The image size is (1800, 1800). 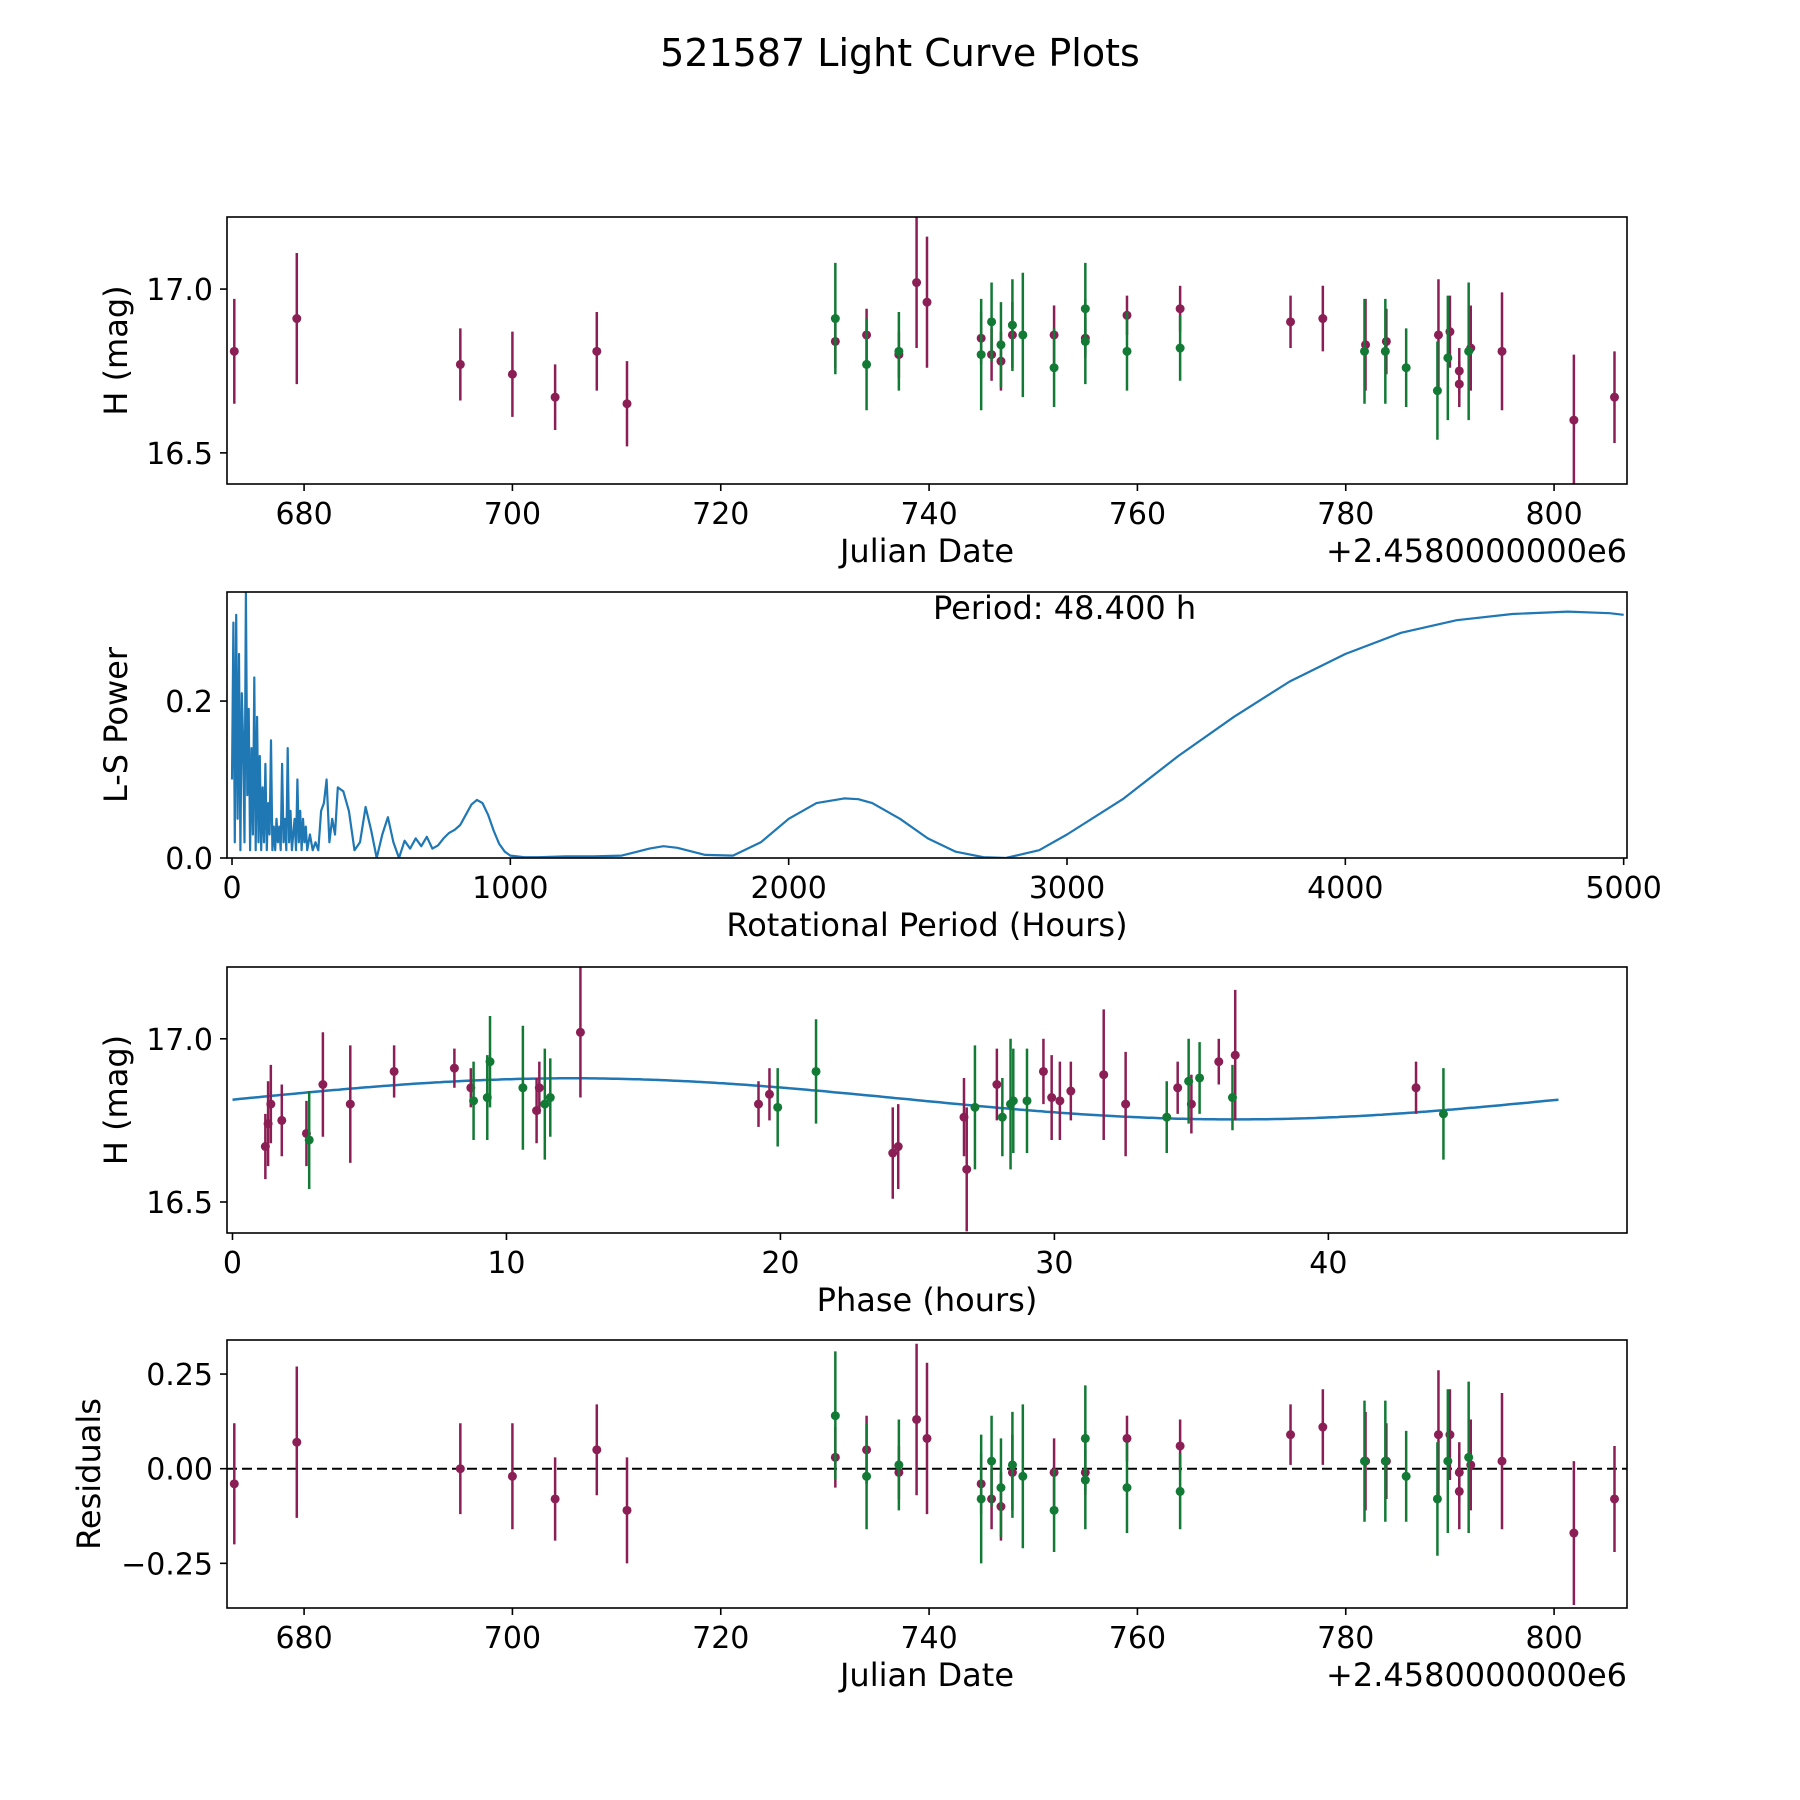 I want to click on x-tick-label: 5000, so click(x=1623, y=888).